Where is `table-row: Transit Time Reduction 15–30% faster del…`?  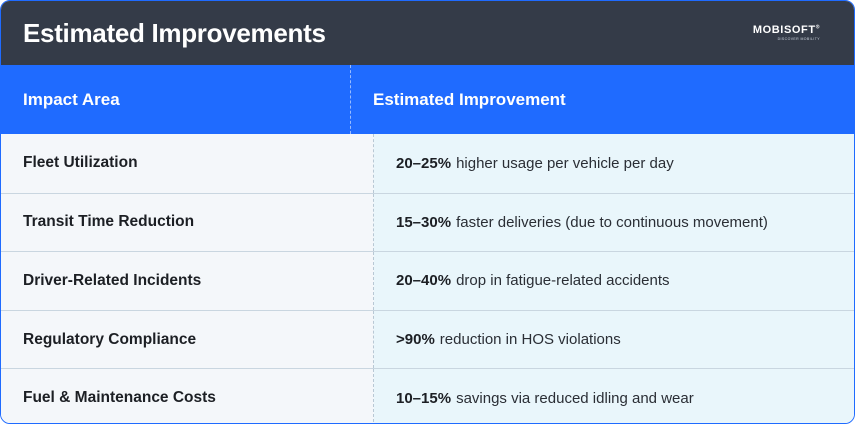
table-row: Transit Time Reduction 15–30% faster del… is located at coordinates (427, 222).